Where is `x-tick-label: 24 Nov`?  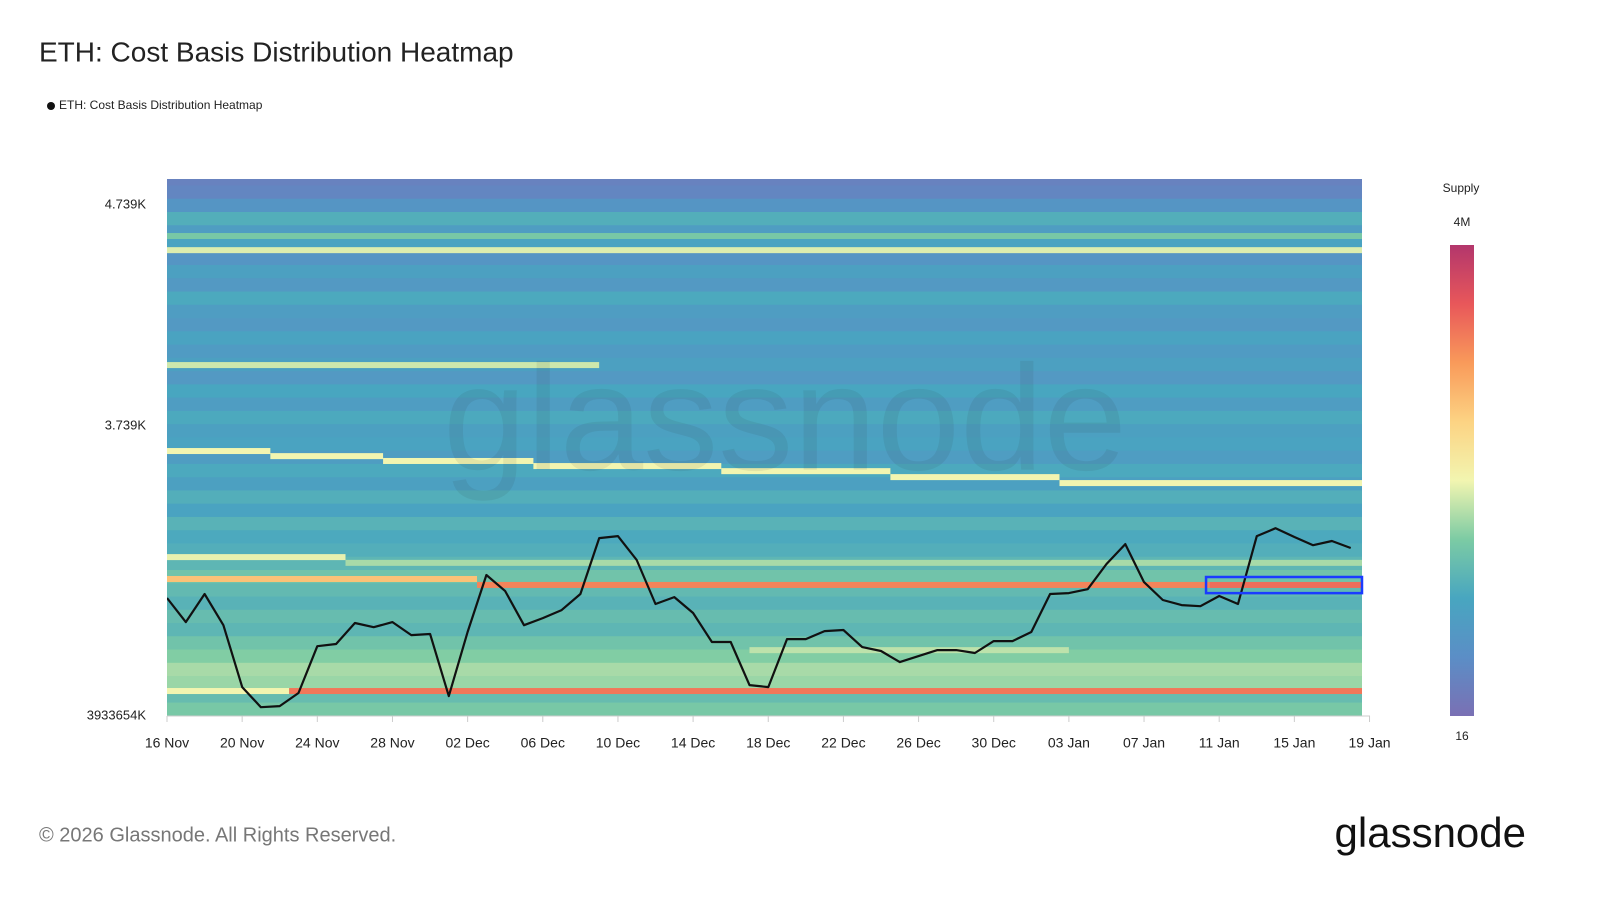 x-tick-label: 24 Nov is located at coordinates (317, 743).